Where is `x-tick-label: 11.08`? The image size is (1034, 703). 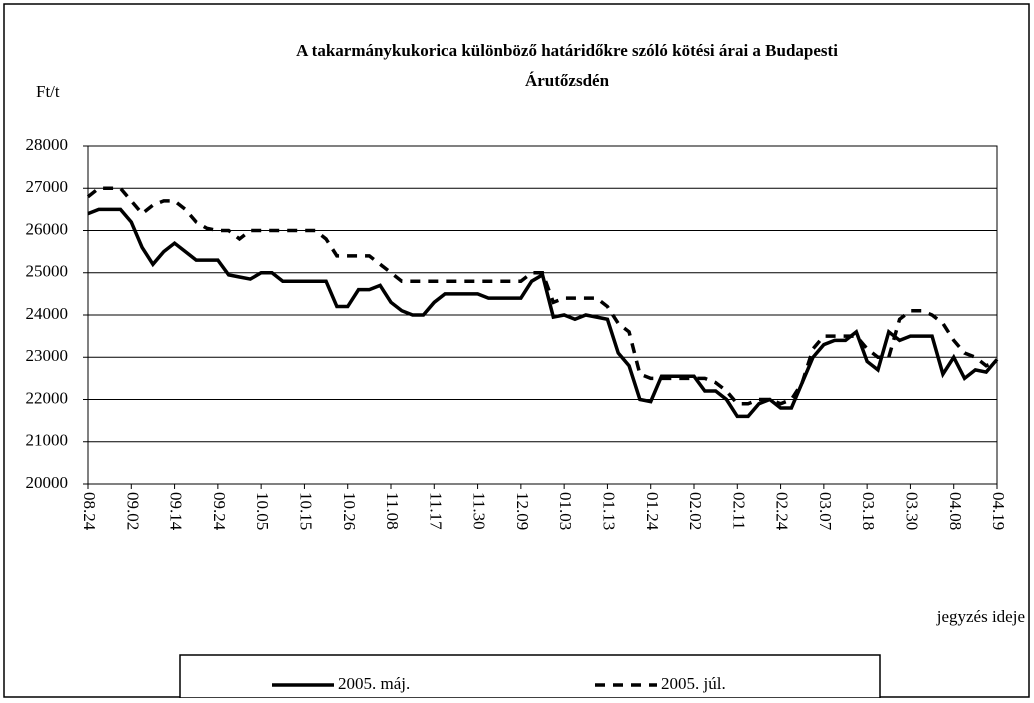
x-tick-label: 11.08 is located at coordinates (392, 511).